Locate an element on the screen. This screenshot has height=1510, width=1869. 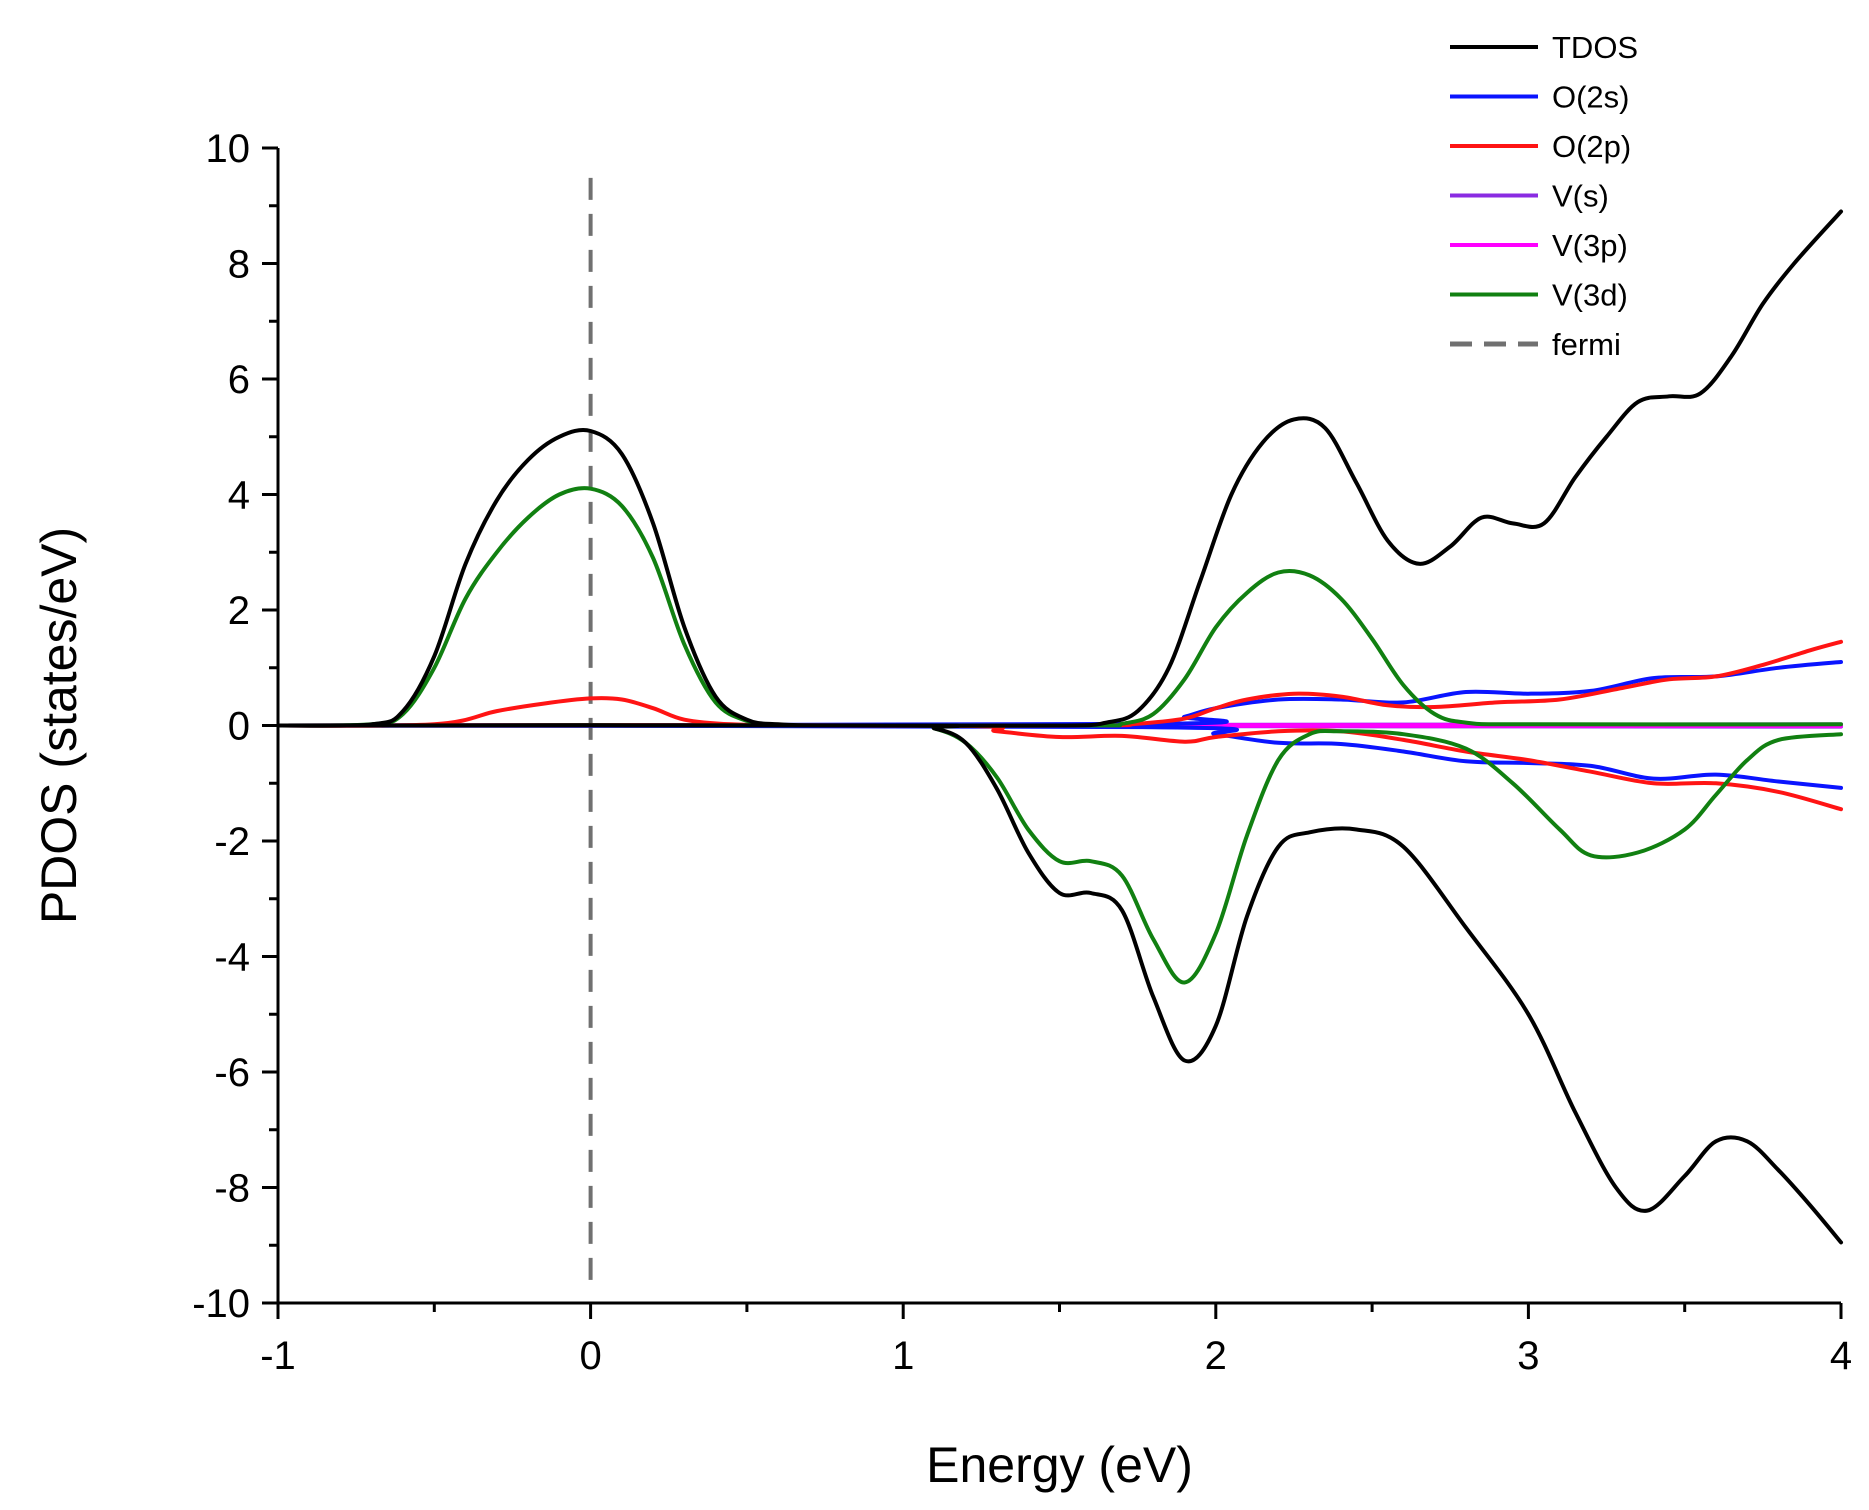
y-tick-label: -6 is located at coordinates (232, 1073).